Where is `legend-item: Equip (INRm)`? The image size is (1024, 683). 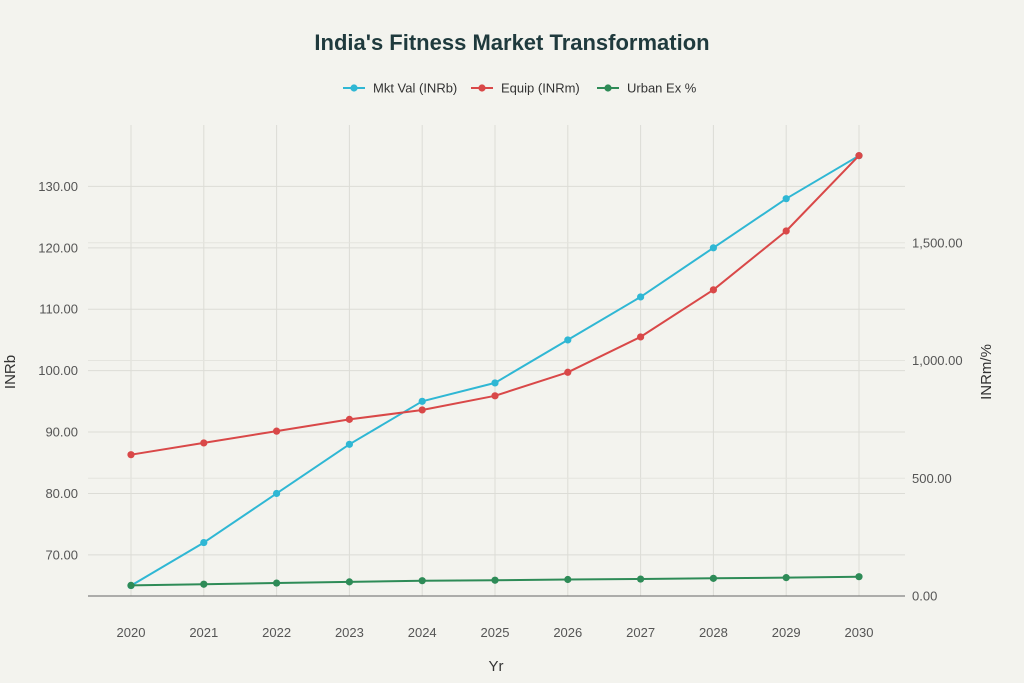
legend-item: Equip (INRm) is located at coordinates (525, 88).